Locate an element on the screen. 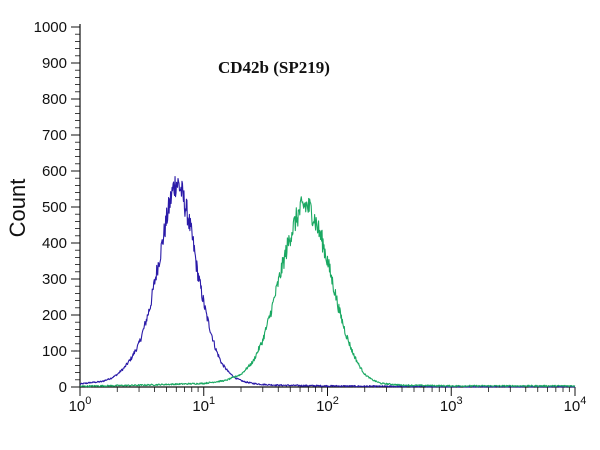  y-tick-label: 0 is located at coordinates (63, 387).